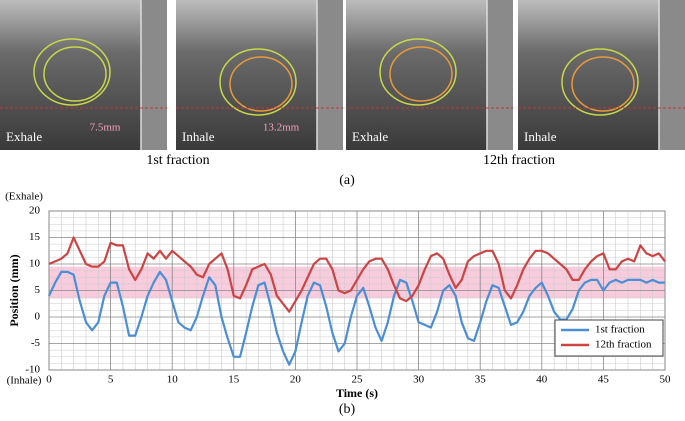 Image resolution: width=685 pixels, height=421 pixels. What do you see at coordinates (620, 330) in the screenshot?
I see `legend-label: 1st fraction` at bounding box center [620, 330].